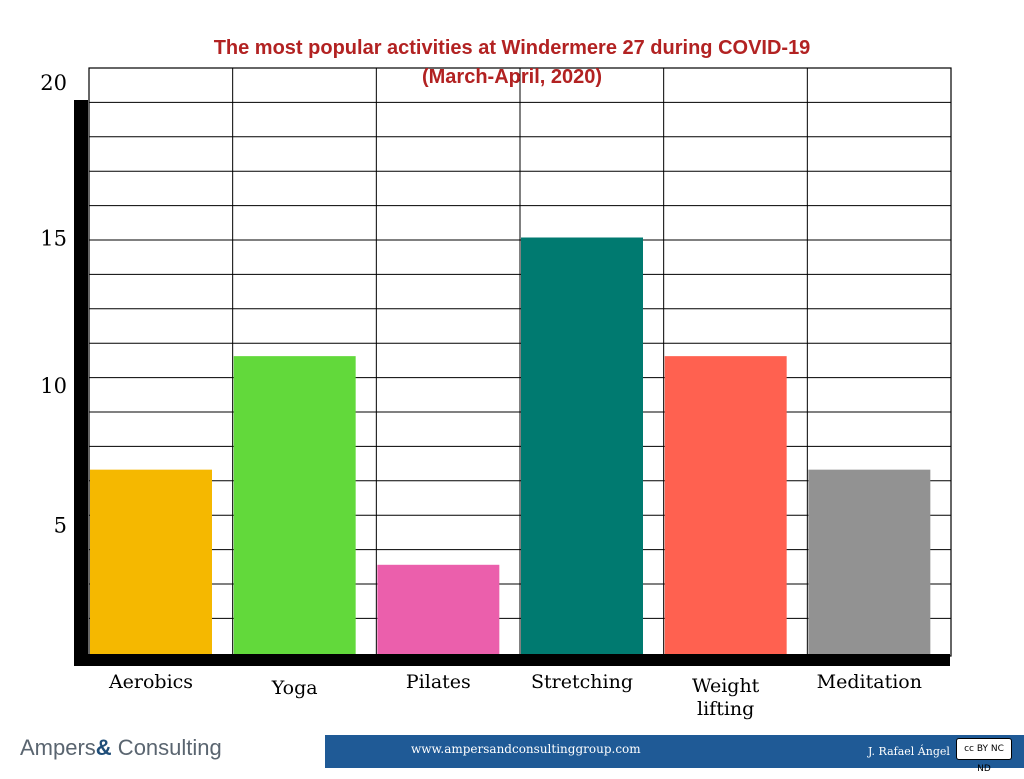 The image size is (1024, 779). What do you see at coordinates (150, 682) in the screenshot?
I see `x-category-label: Aerobics` at bounding box center [150, 682].